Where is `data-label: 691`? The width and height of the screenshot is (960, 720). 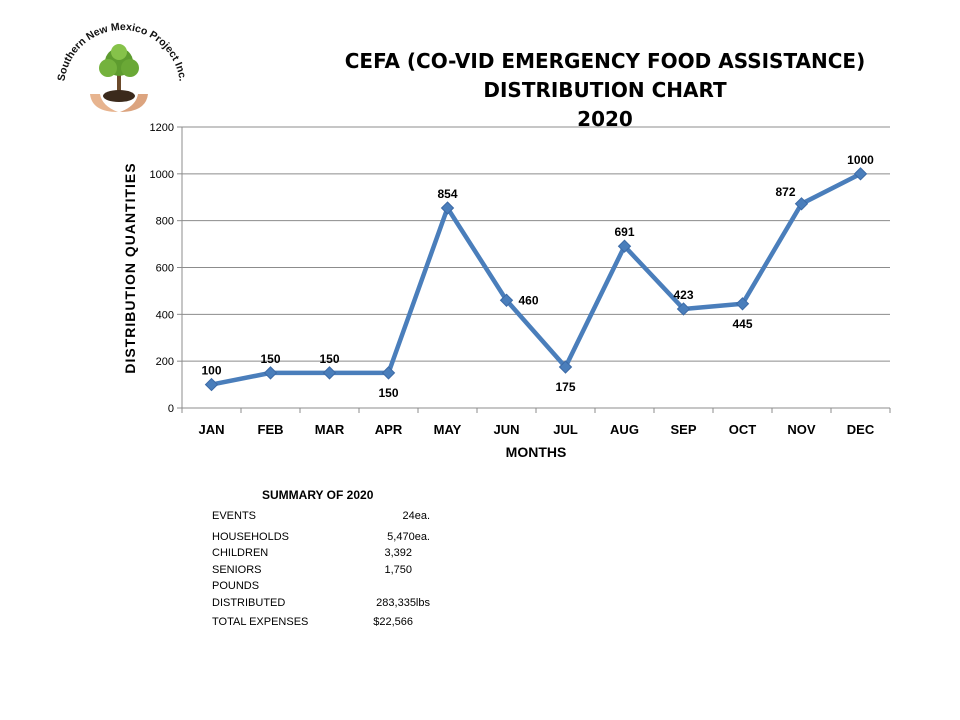
data-label: 691 is located at coordinates (624, 232).